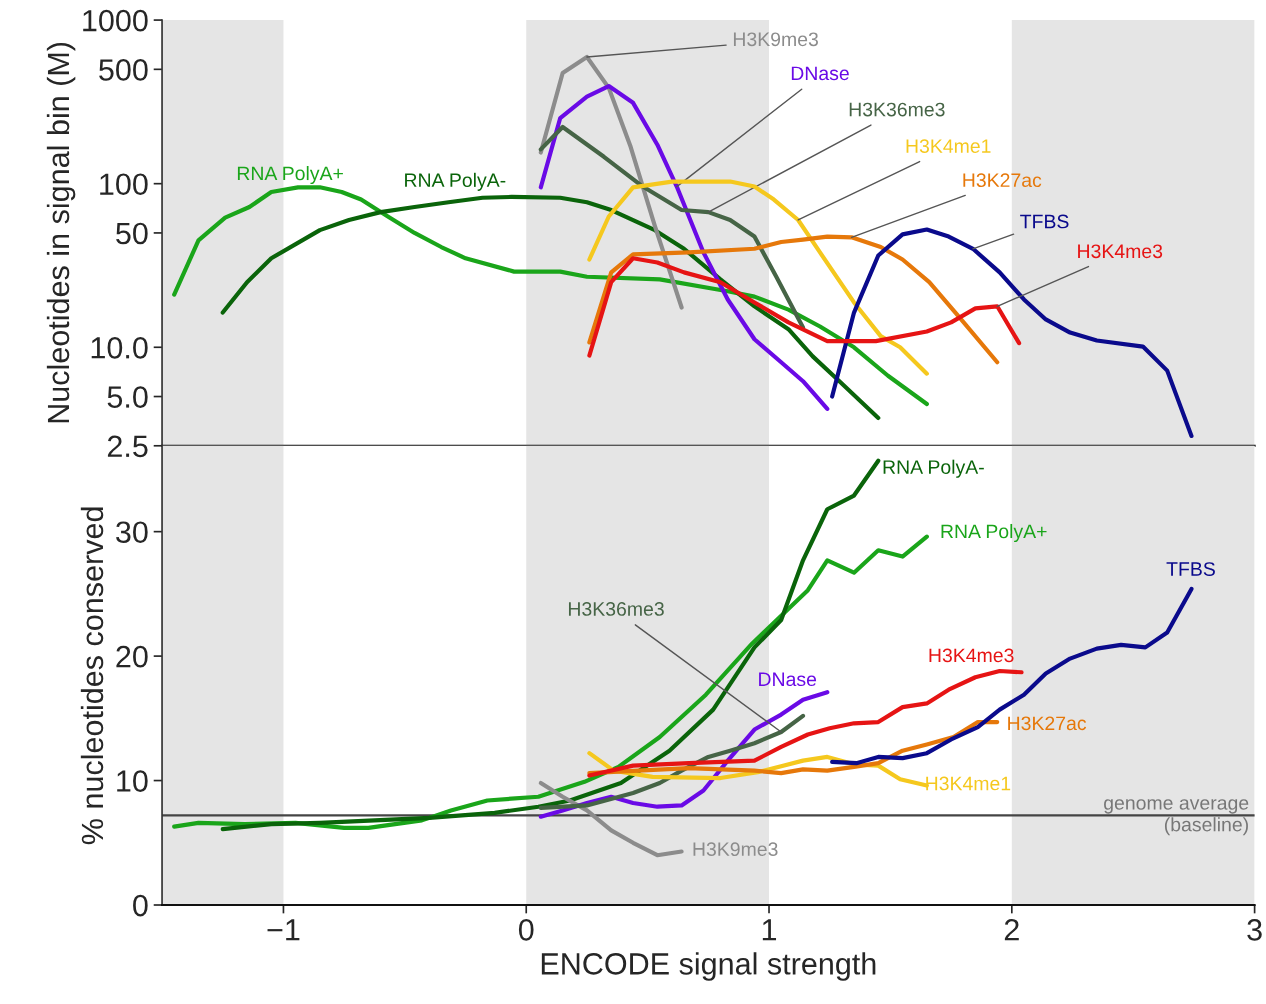  Describe the element at coordinates (132, 656) in the screenshot. I see `y-tick-label: 20` at that location.